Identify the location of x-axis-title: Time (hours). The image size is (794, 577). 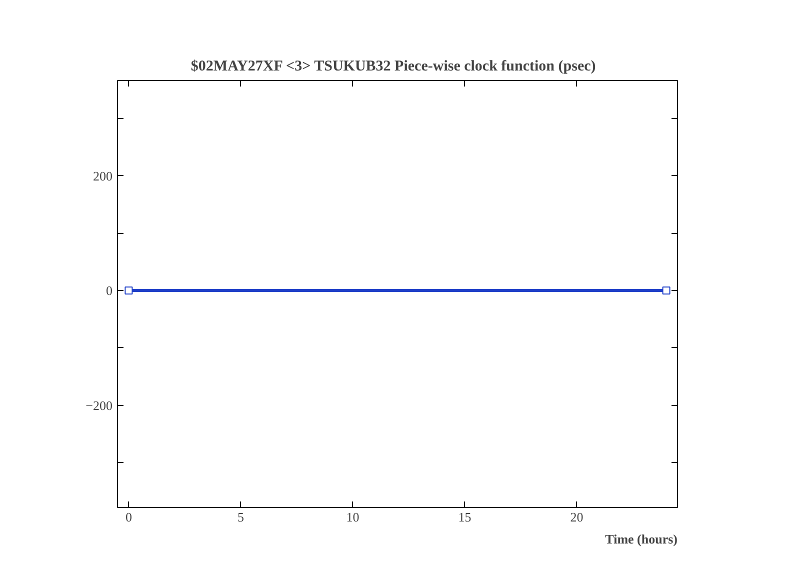
(641, 539).